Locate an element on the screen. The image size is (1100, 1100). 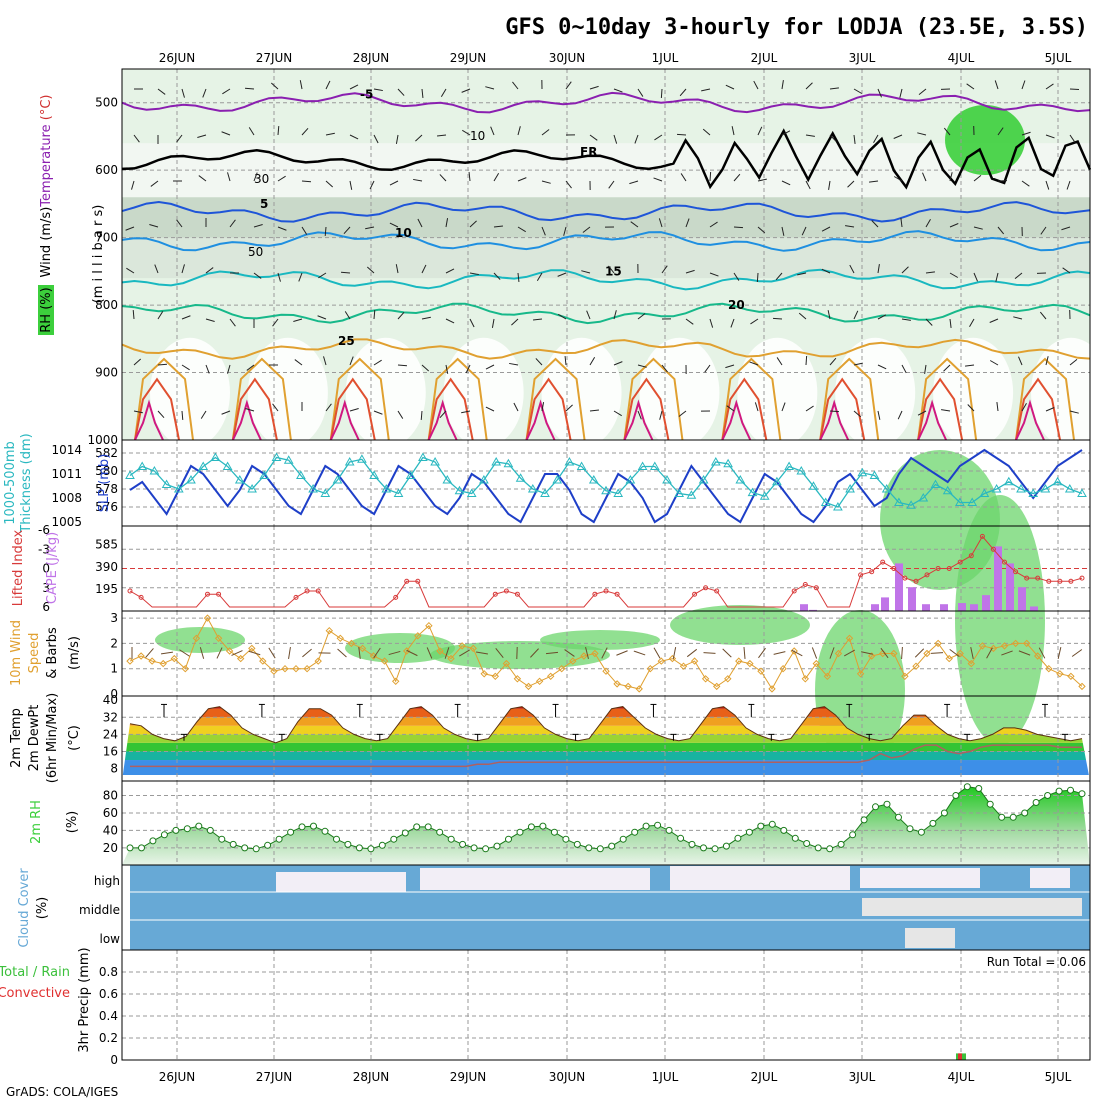
slp-line is located at coordinates (606, 486).